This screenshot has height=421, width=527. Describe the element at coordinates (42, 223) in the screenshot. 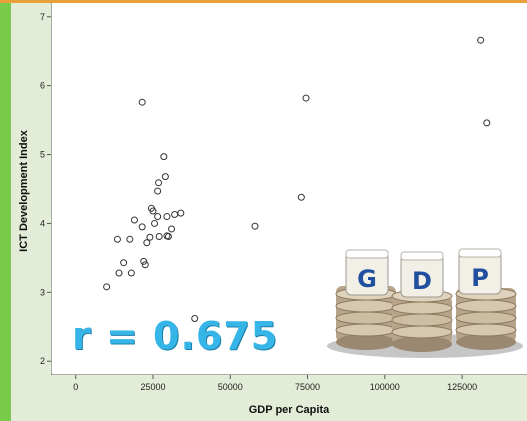

I see `y-tick-label: 4` at that location.